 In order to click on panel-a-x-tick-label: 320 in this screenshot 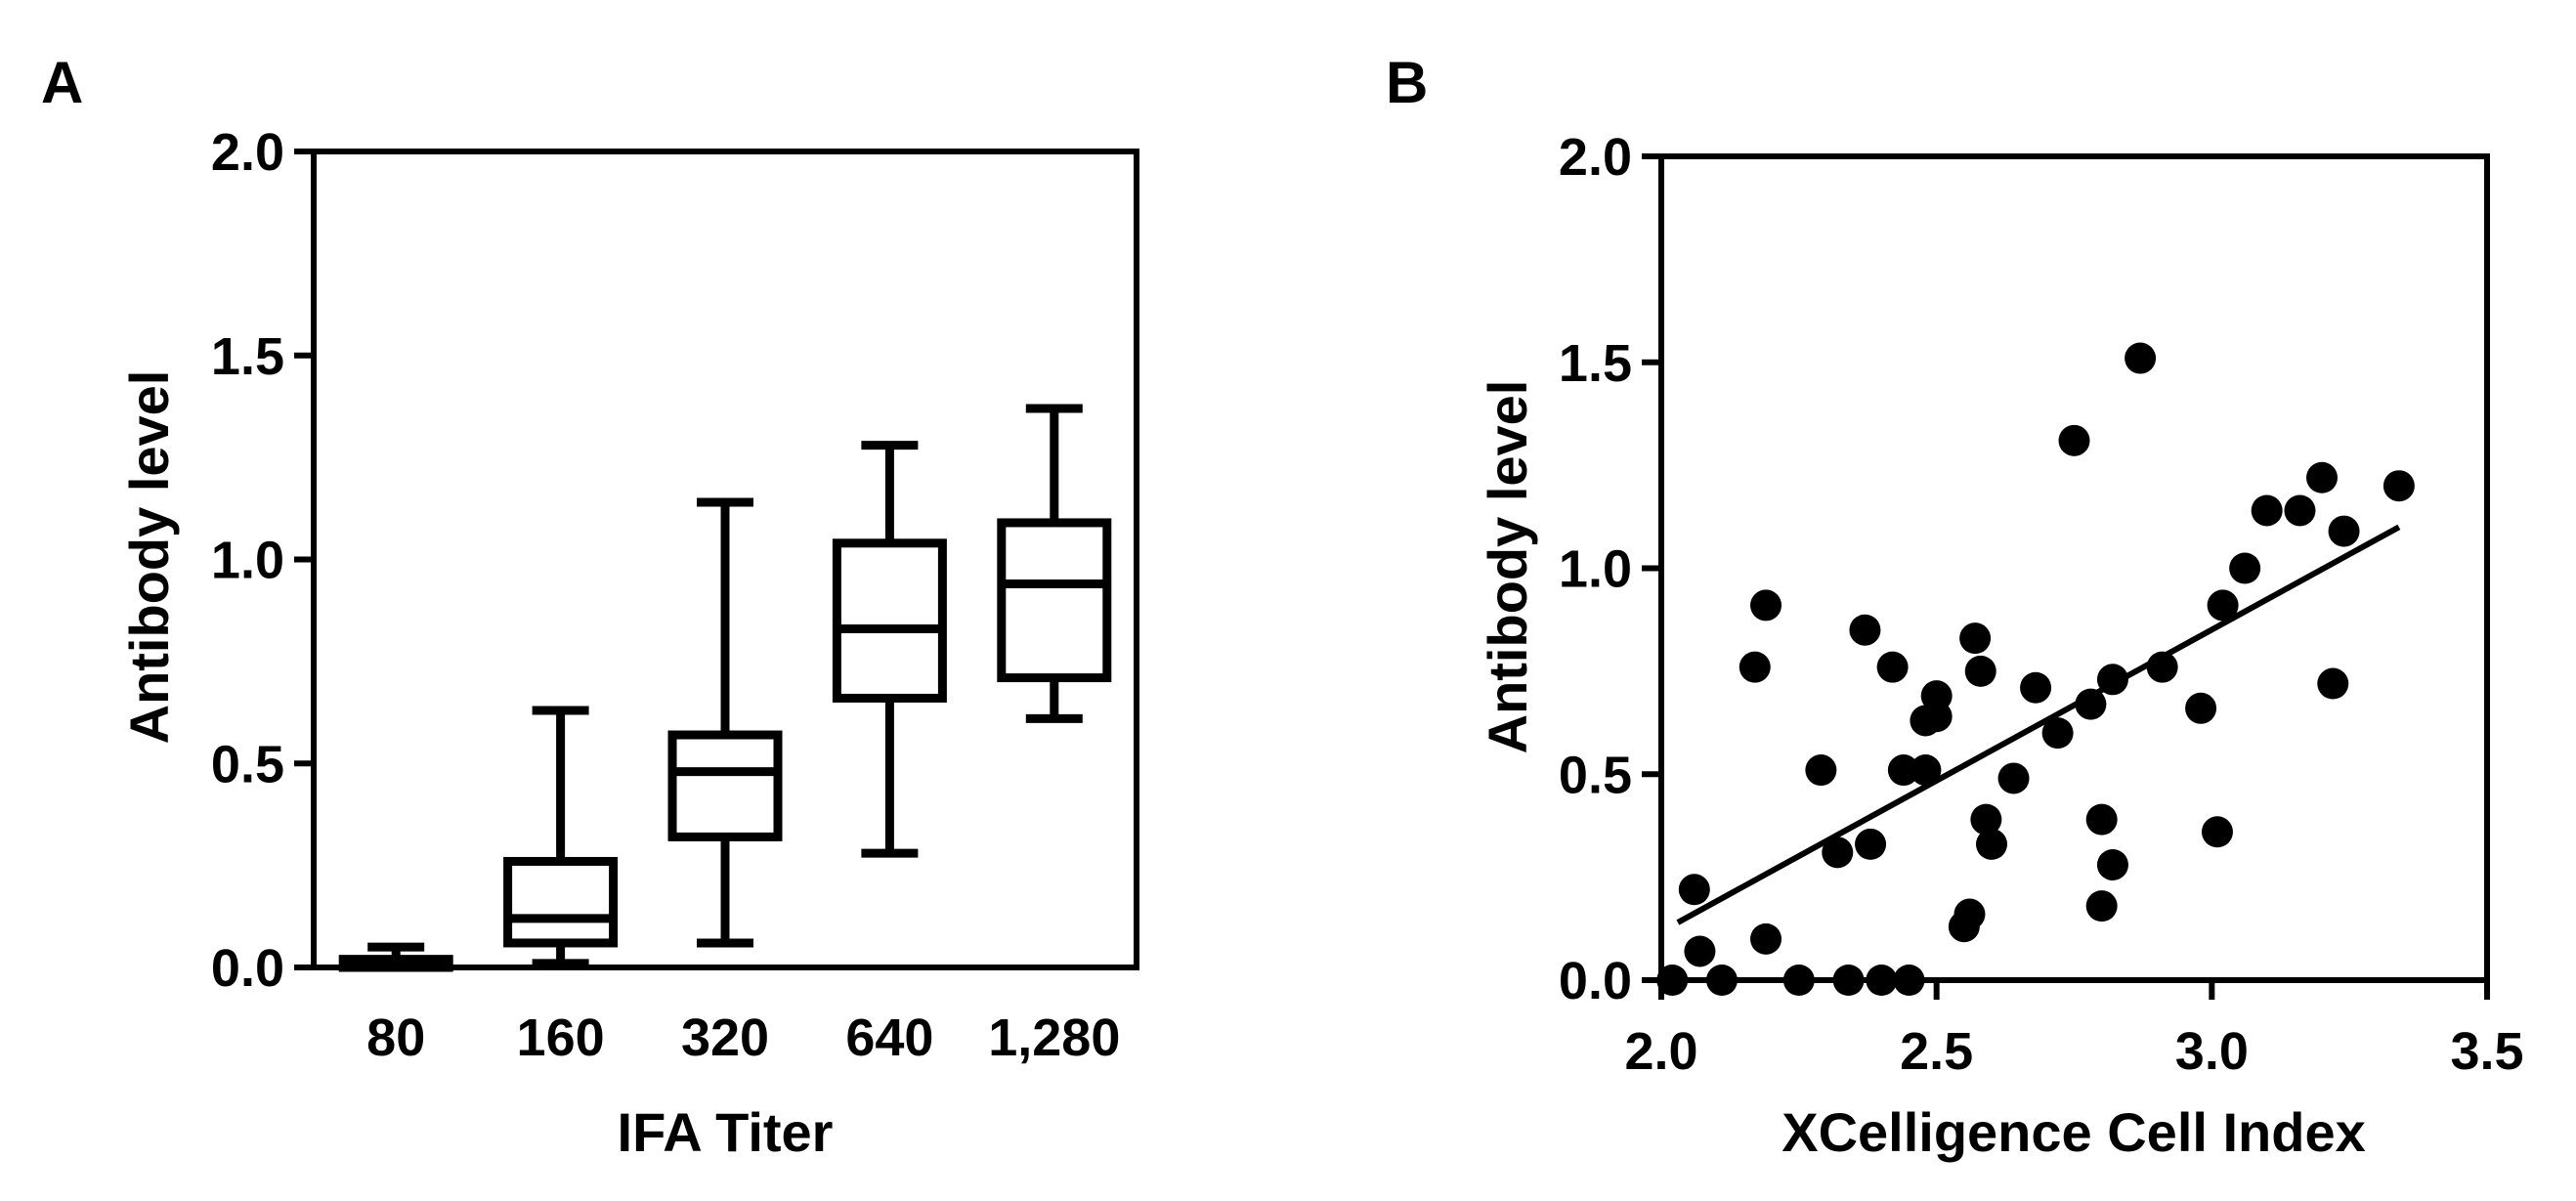, I will do `click(725, 1037)`.